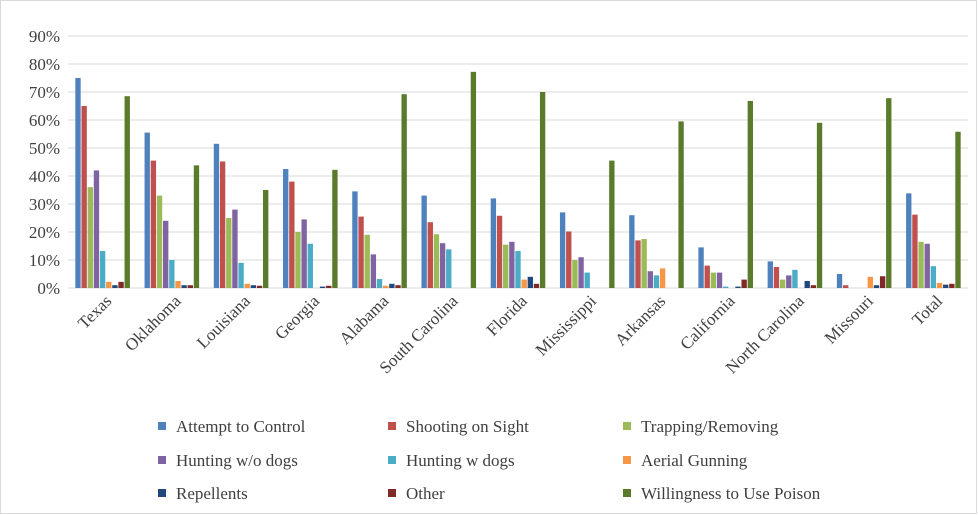 Image resolution: width=978 pixels, height=515 pixels. What do you see at coordinates (44, 204) in the screenshot?
I see `y-tick-label: 30%` at bounding box center [44, 204].